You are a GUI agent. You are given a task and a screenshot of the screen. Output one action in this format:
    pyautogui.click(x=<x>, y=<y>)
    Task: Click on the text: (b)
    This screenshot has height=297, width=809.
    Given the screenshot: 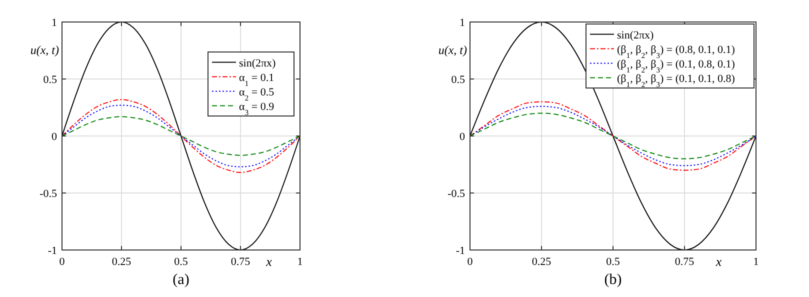 What is the action you would take?
    pyautogui.click(x=613, y=280)
    